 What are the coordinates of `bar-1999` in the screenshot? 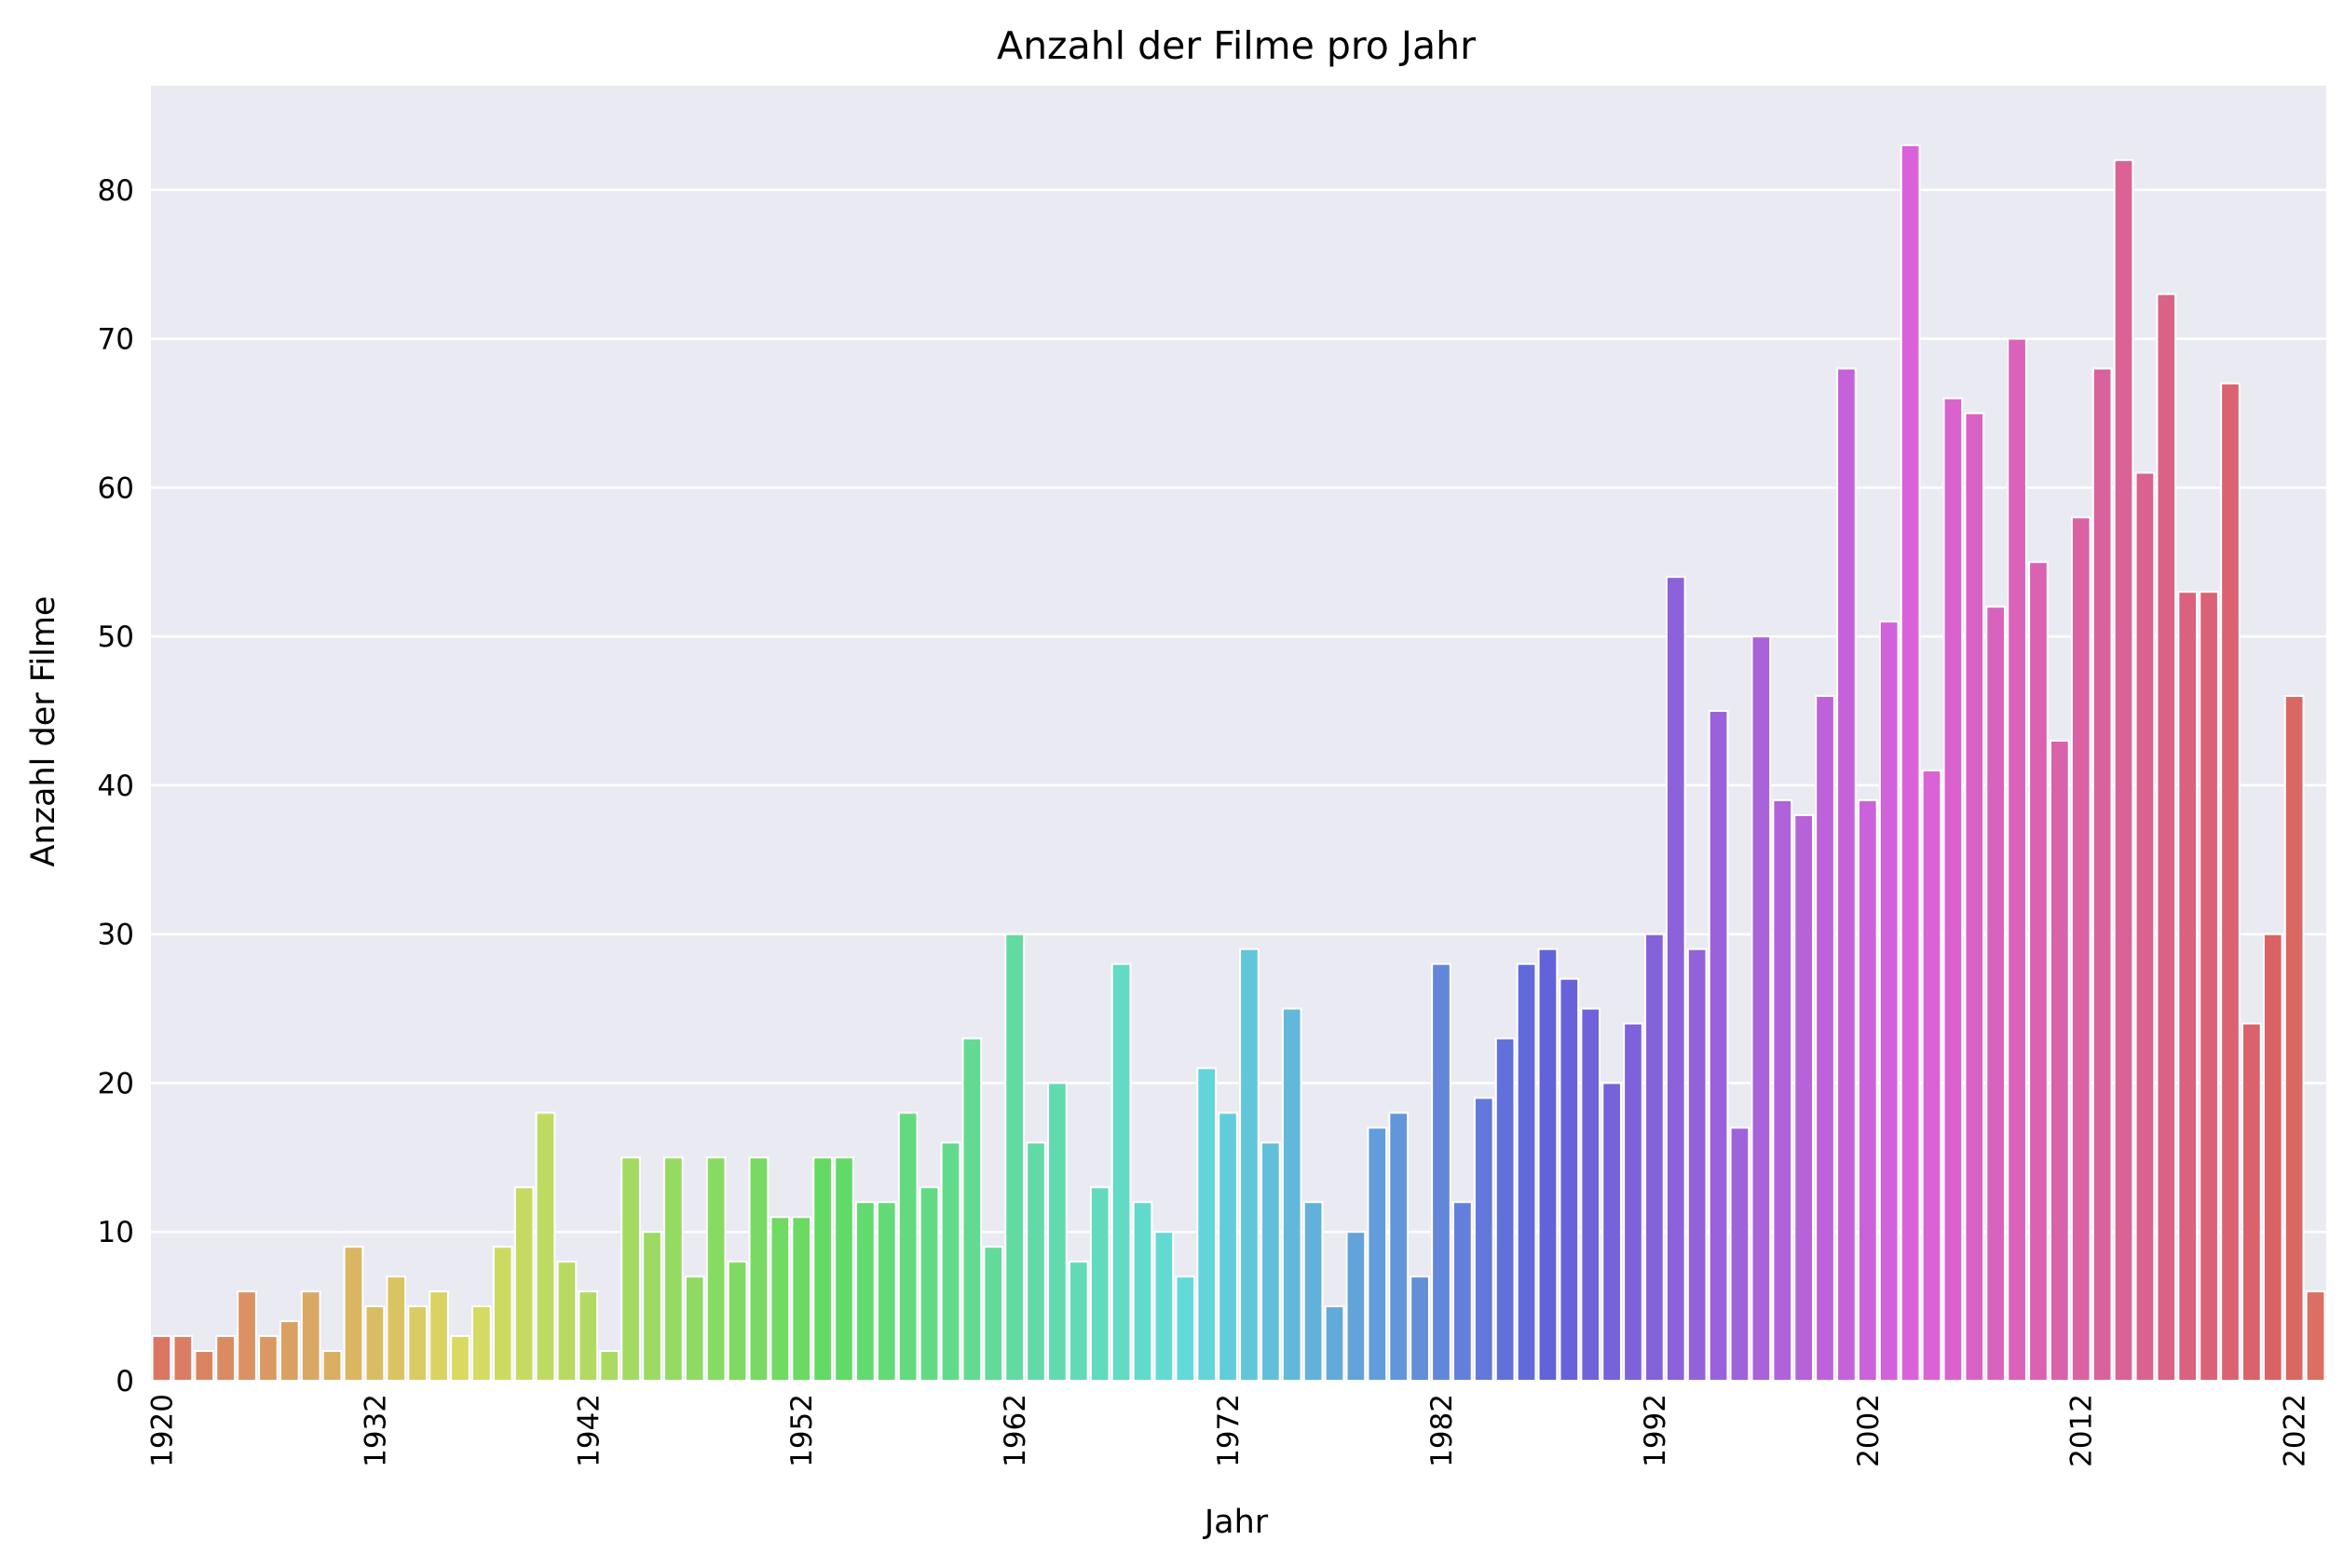 It's located at (1803, 1097).